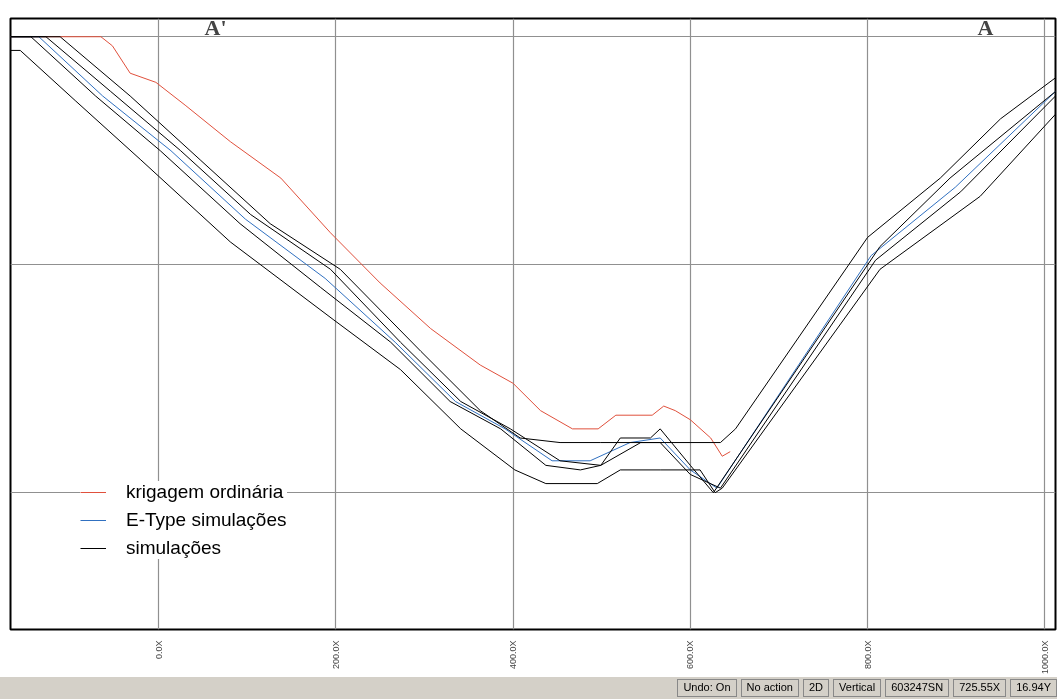  I want to click on annotation: A', so click(215, 27).